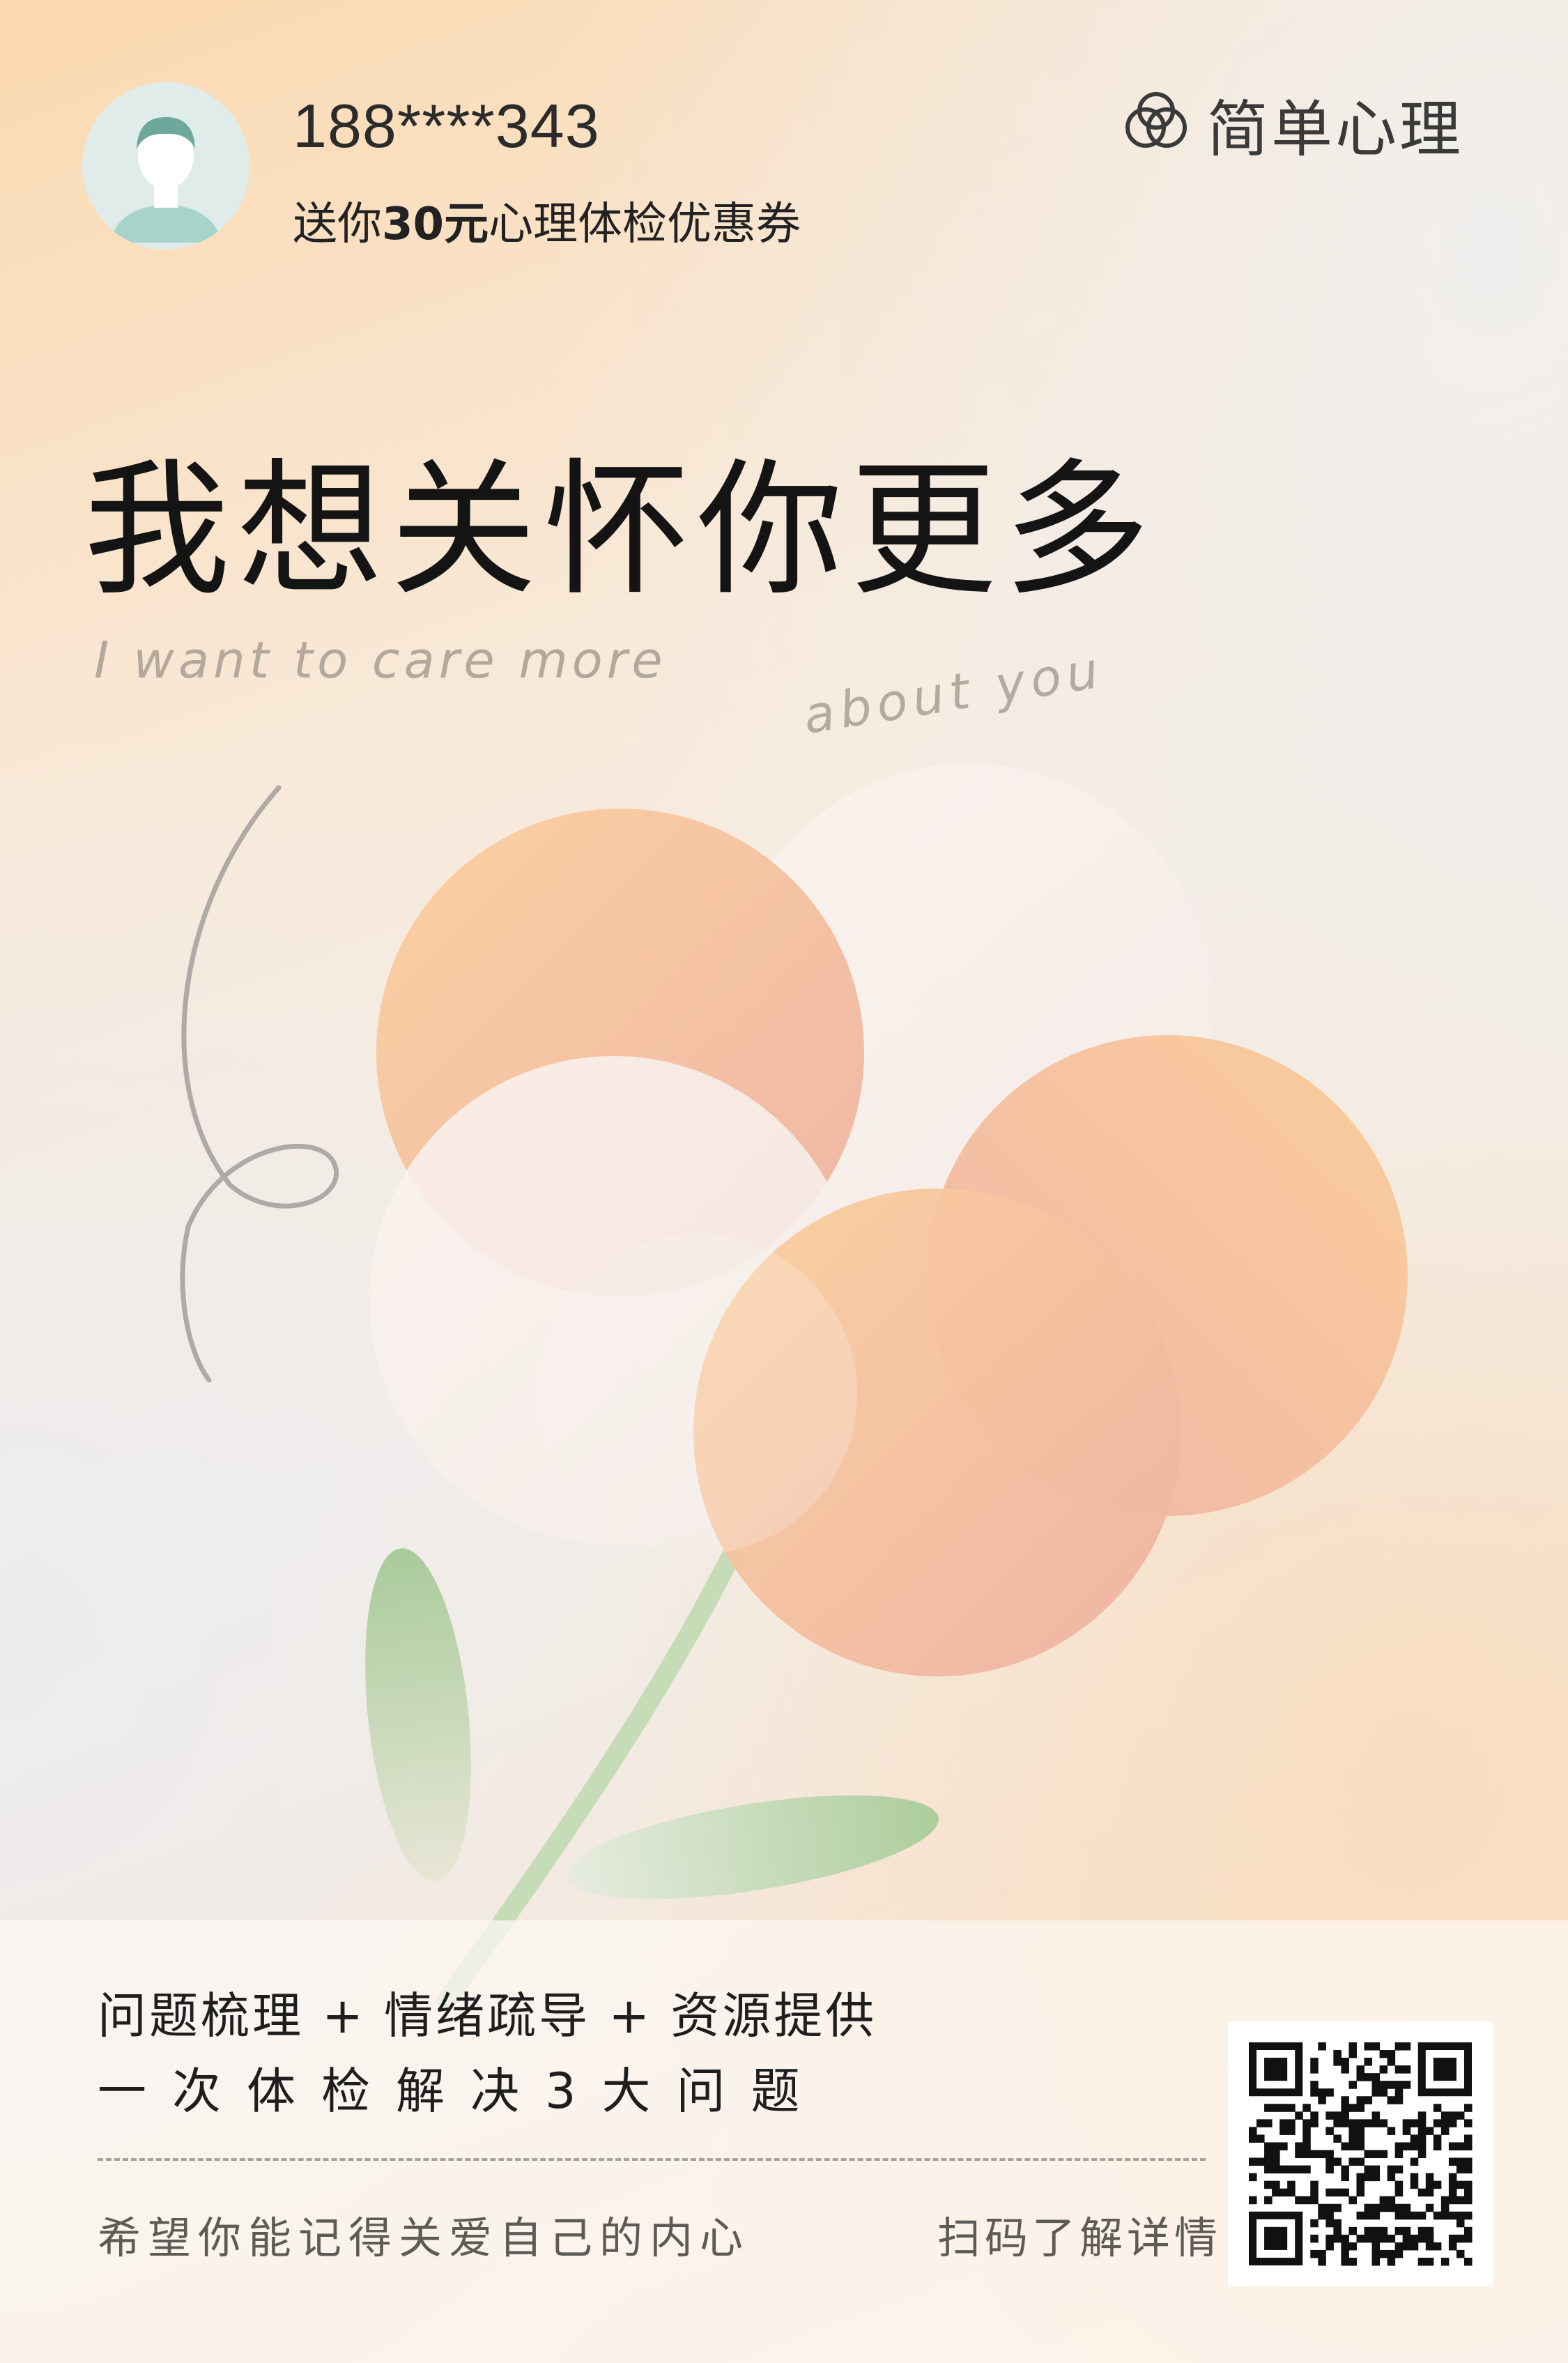 This screenshot has width=1568, height=2363. Describe the element at coordinates (1334, 129) in the screenshot. I see `brand-name: 简单心理` at that location.